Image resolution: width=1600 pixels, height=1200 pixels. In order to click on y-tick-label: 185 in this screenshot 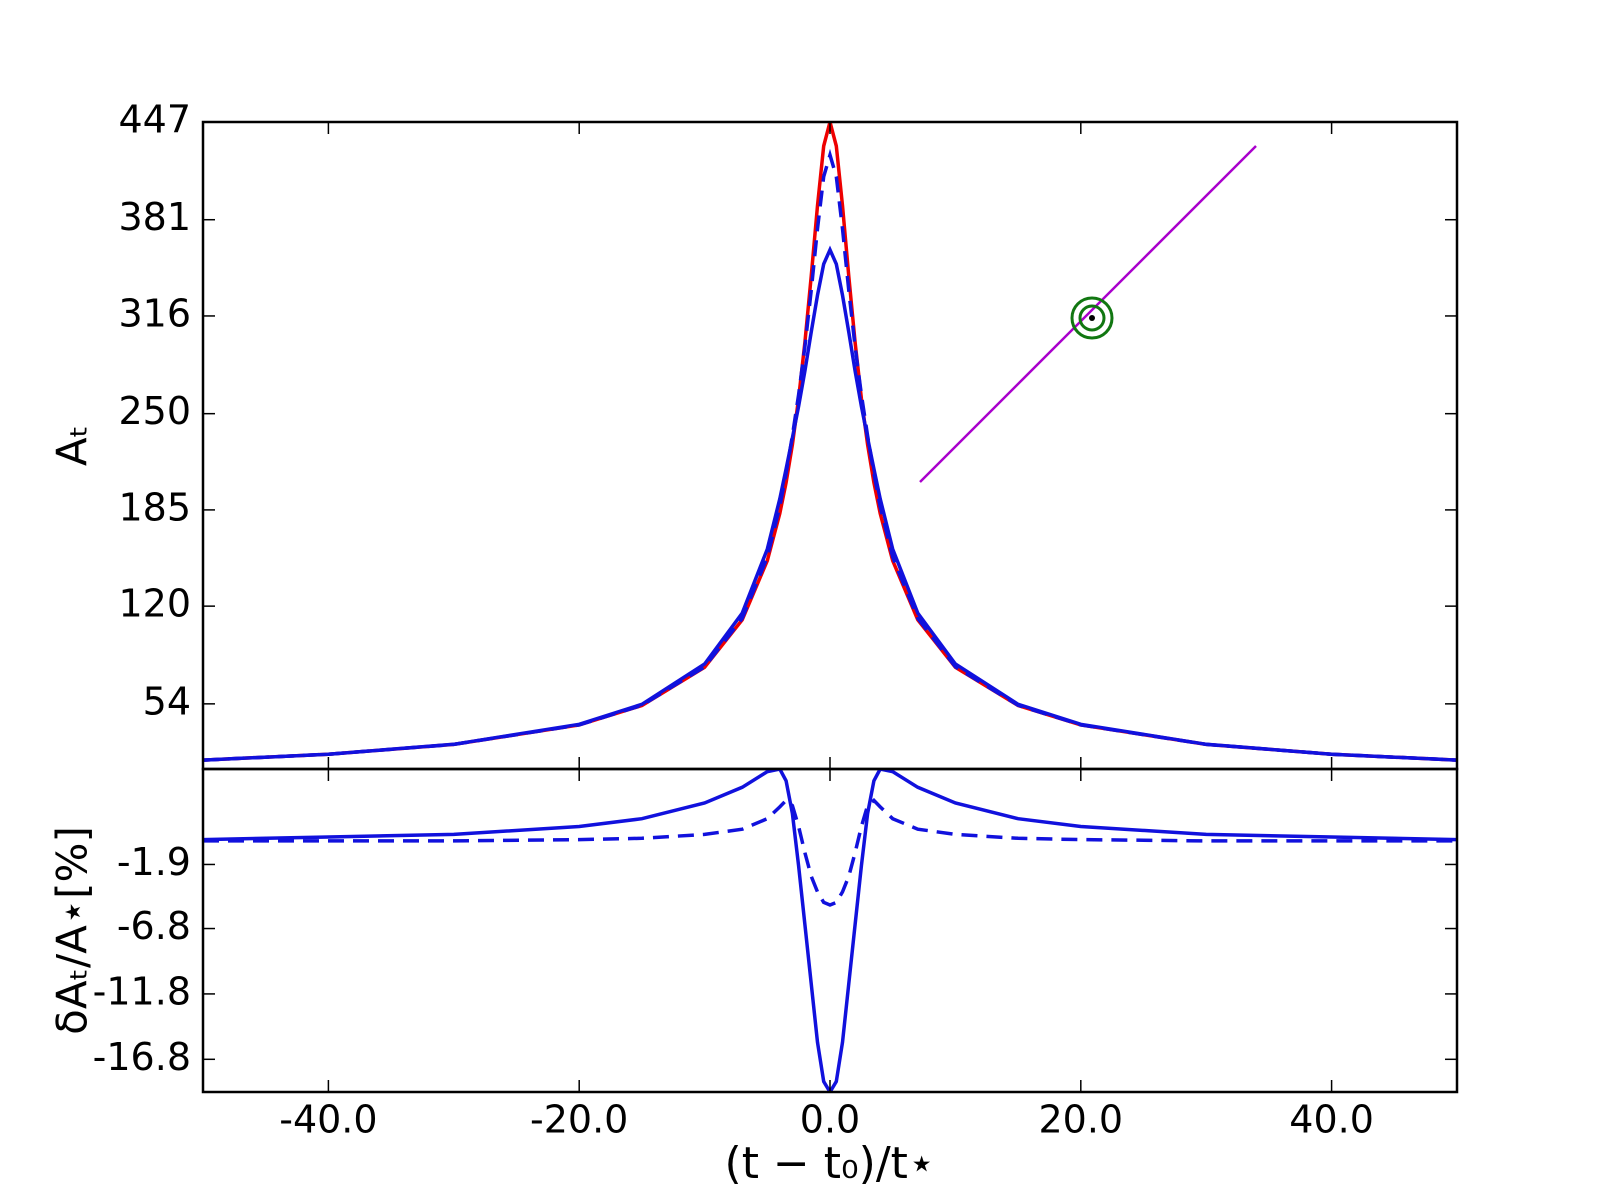, I will do `click(154, 507)`.